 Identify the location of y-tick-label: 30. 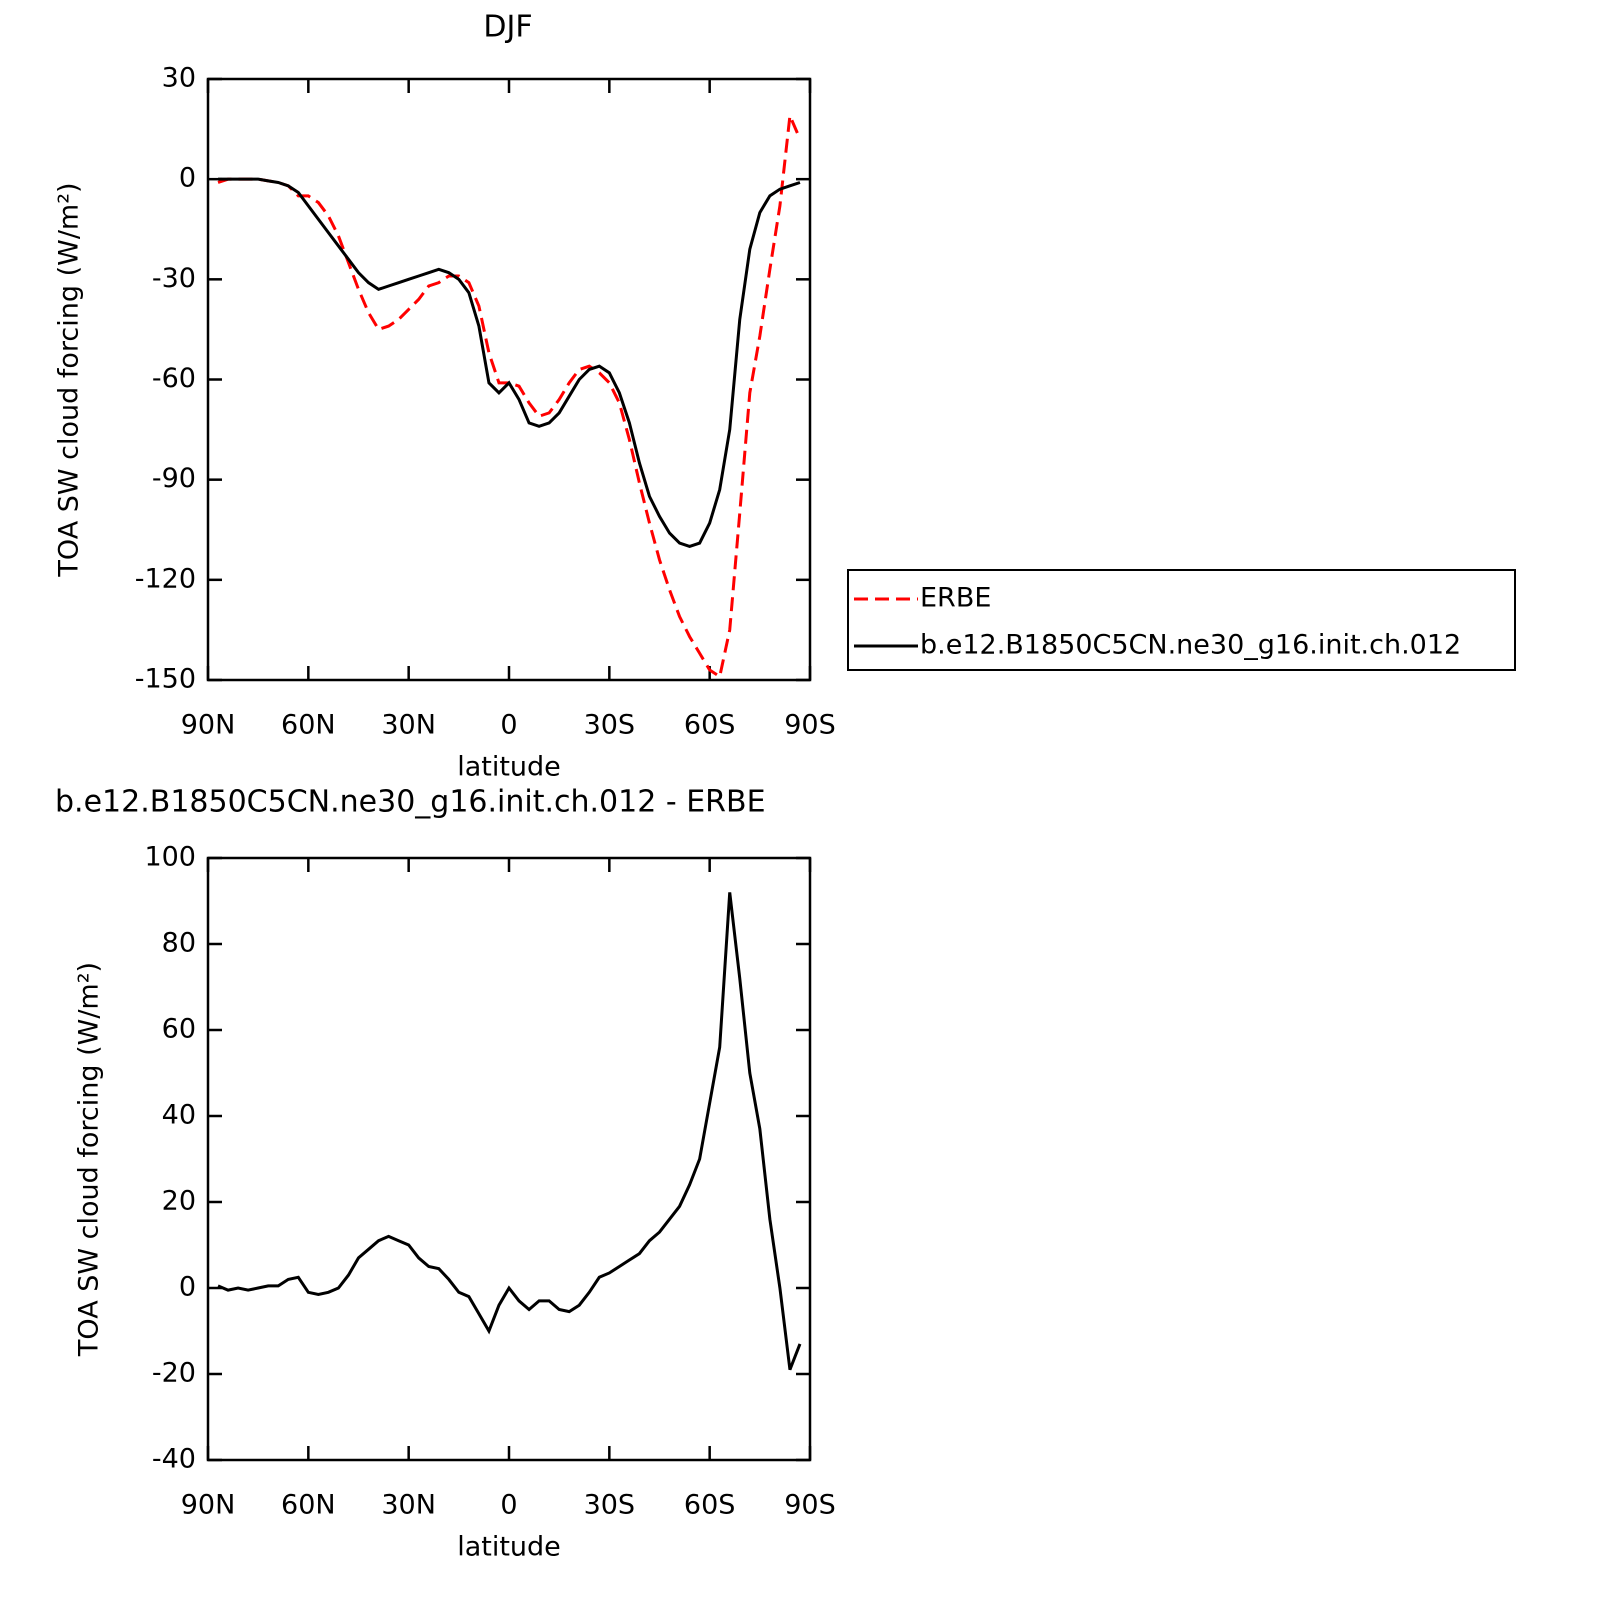
(179, 78).